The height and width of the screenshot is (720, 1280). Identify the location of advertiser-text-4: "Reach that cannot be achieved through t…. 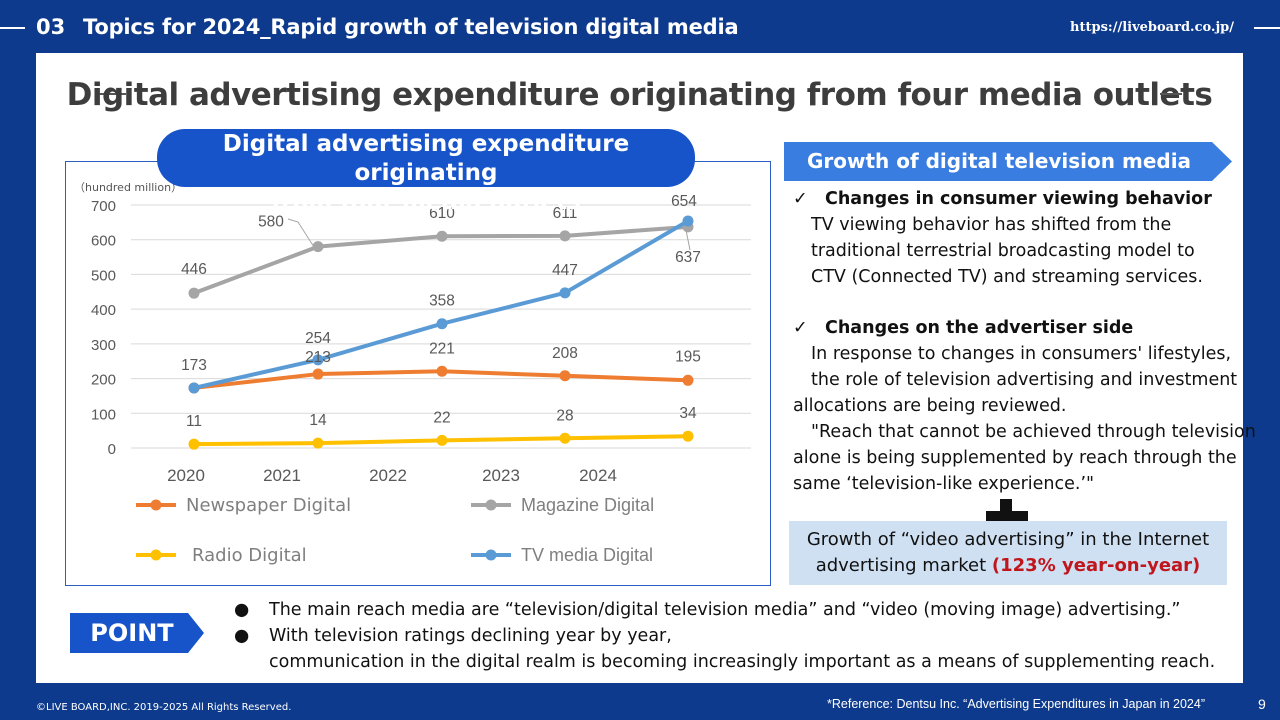
(1033, 432).